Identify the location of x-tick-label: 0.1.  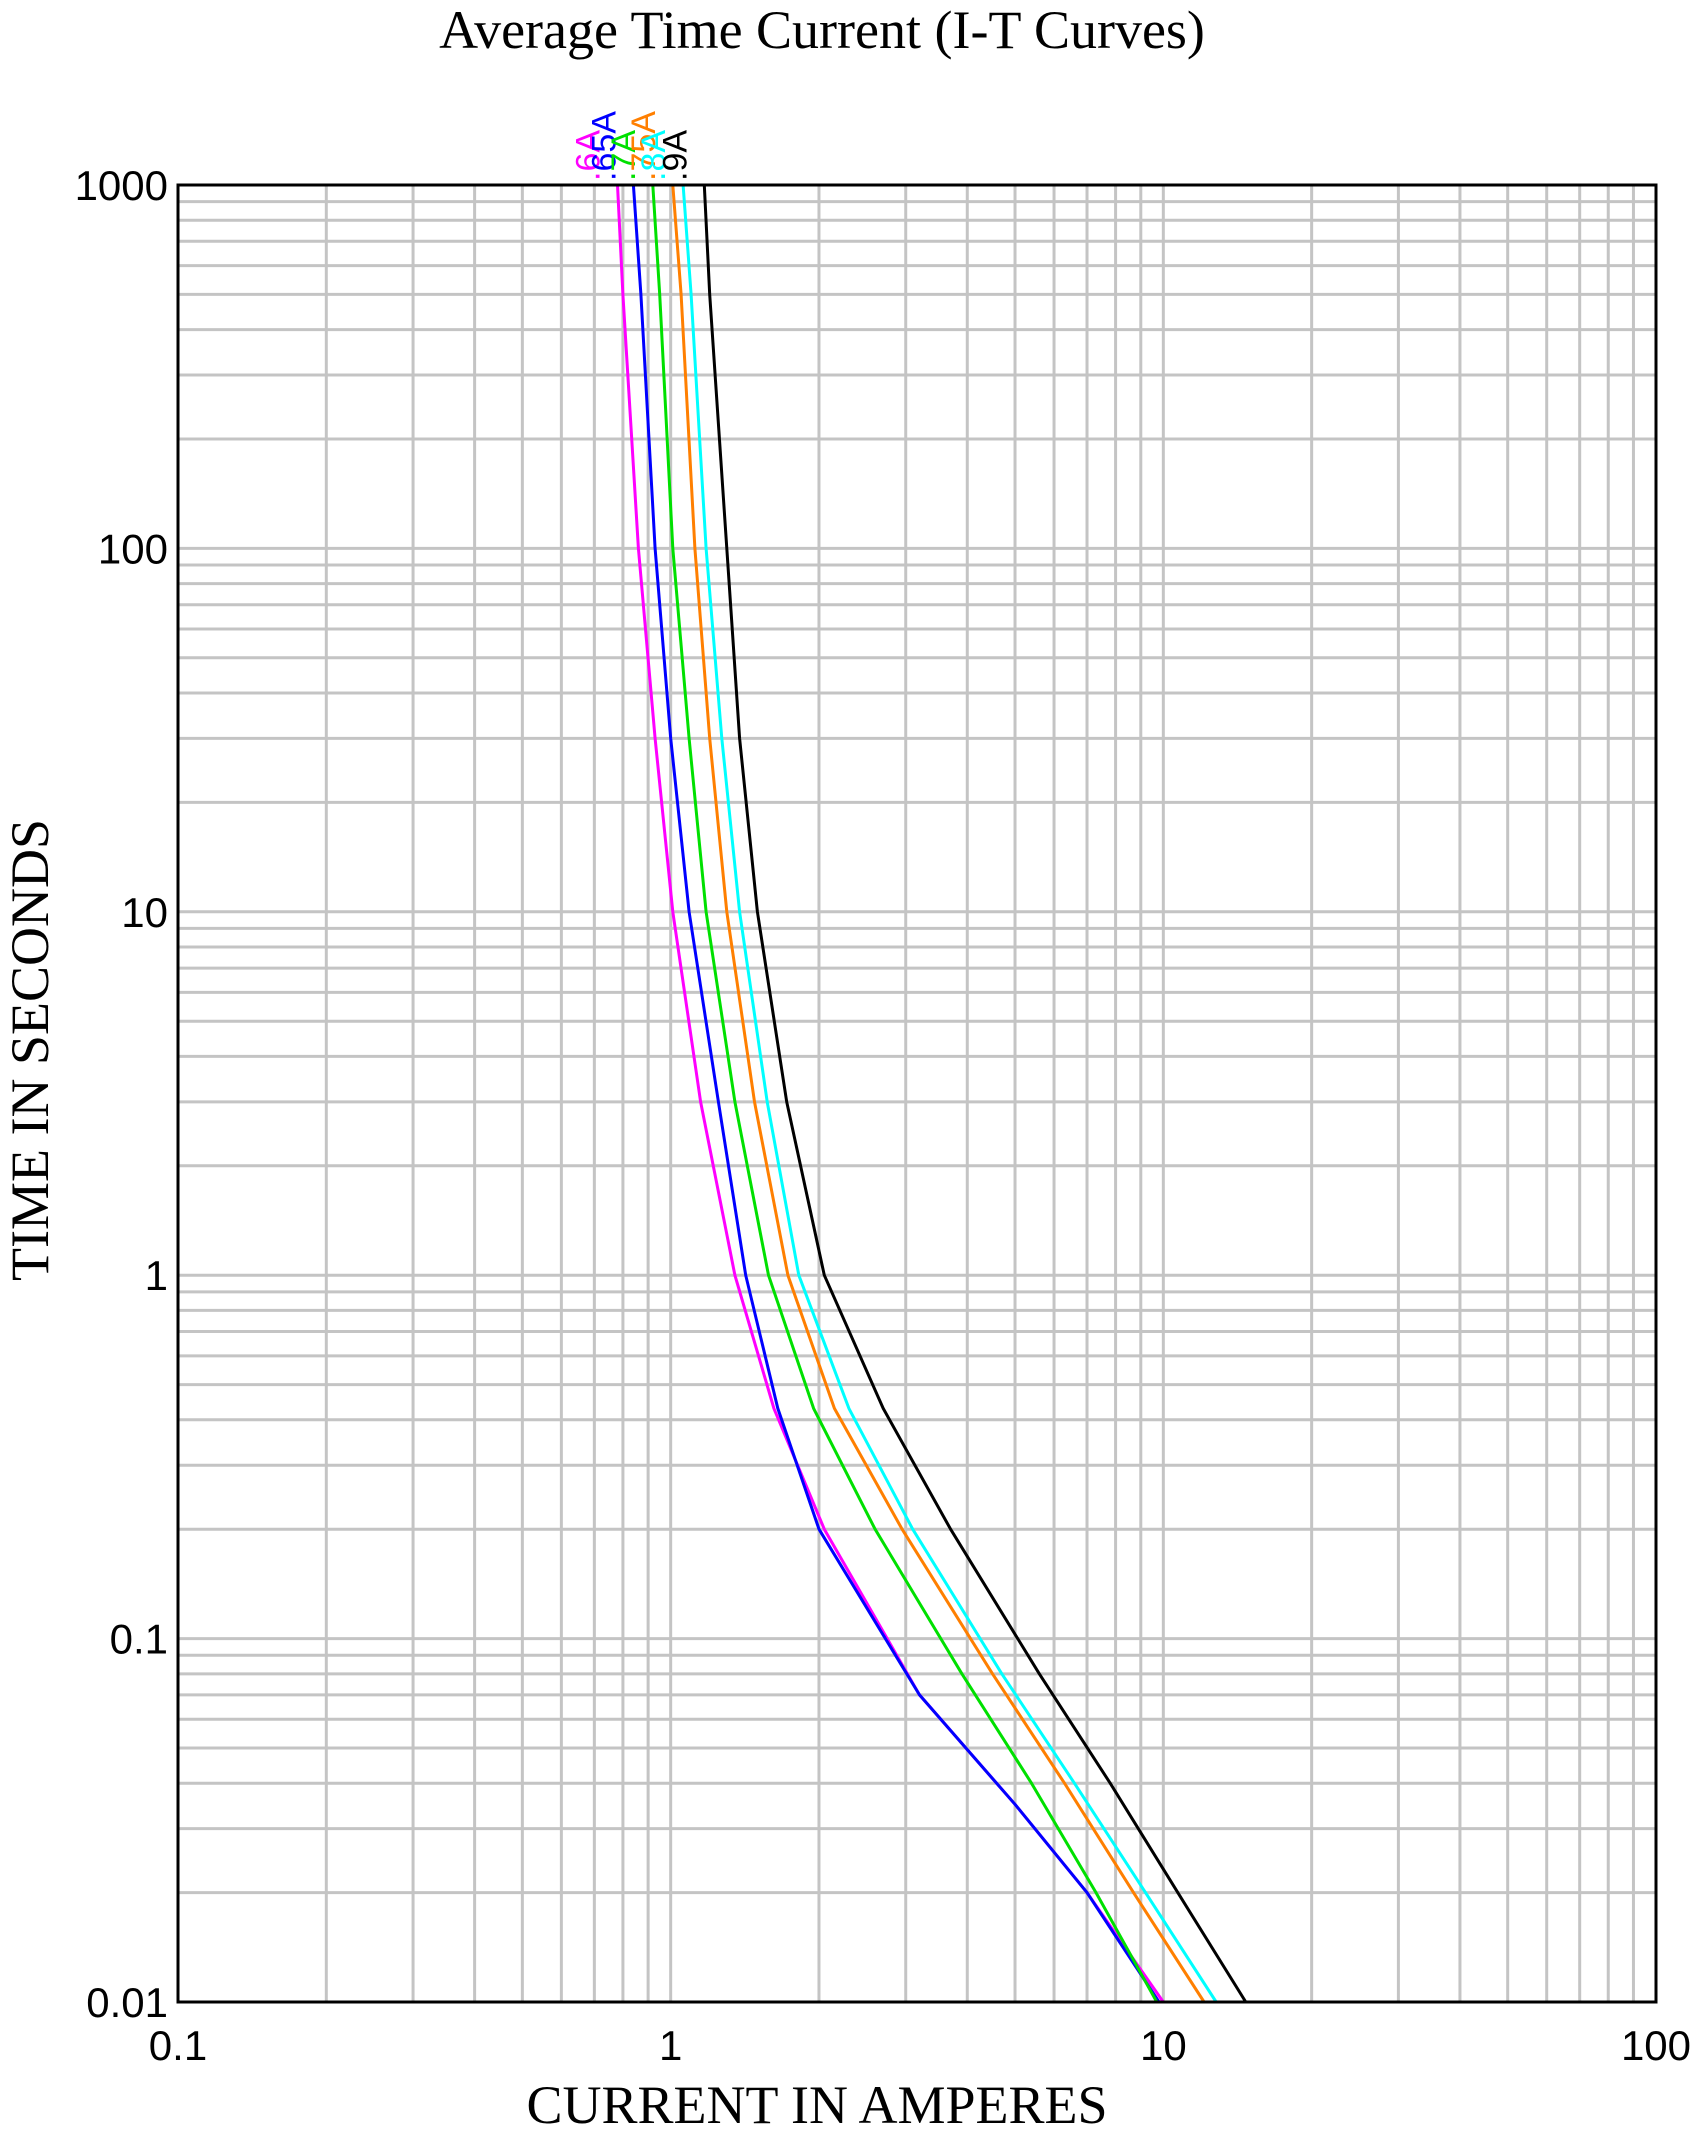
(178, 2045).